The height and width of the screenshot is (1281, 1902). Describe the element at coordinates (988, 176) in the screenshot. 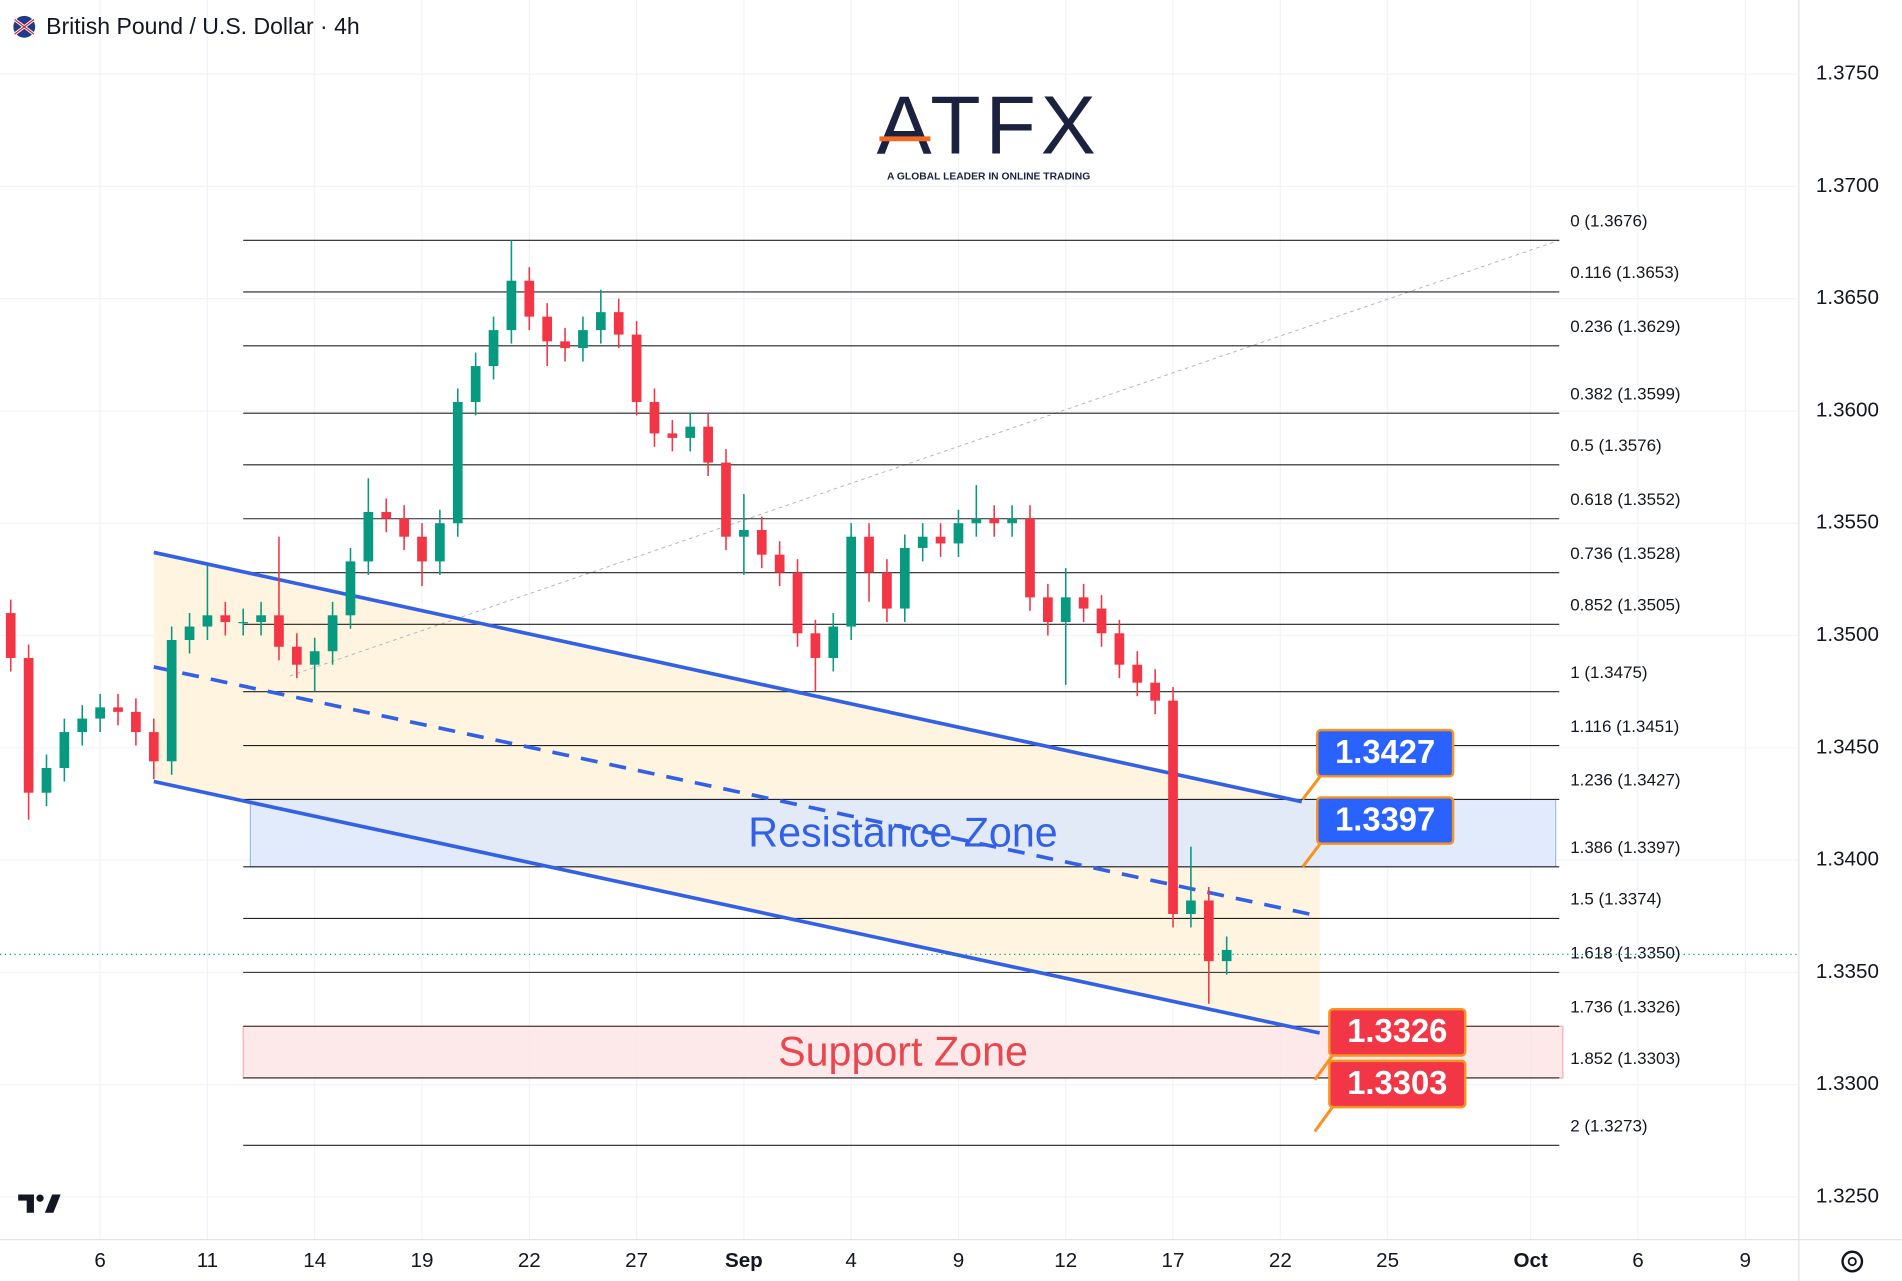

I see `logo-tagline: A GLOBAL LEADER IN ONLINE TRADING` at that location.